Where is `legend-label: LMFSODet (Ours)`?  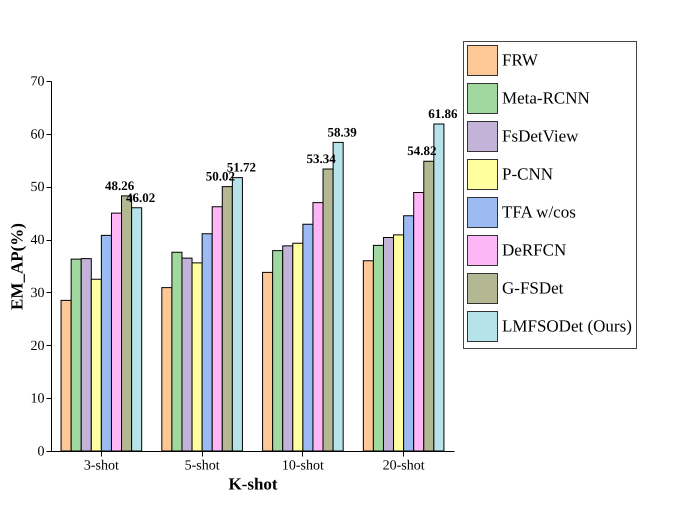
legend-label: LMFSODet (Ours) is located at coordinates (567, 326).